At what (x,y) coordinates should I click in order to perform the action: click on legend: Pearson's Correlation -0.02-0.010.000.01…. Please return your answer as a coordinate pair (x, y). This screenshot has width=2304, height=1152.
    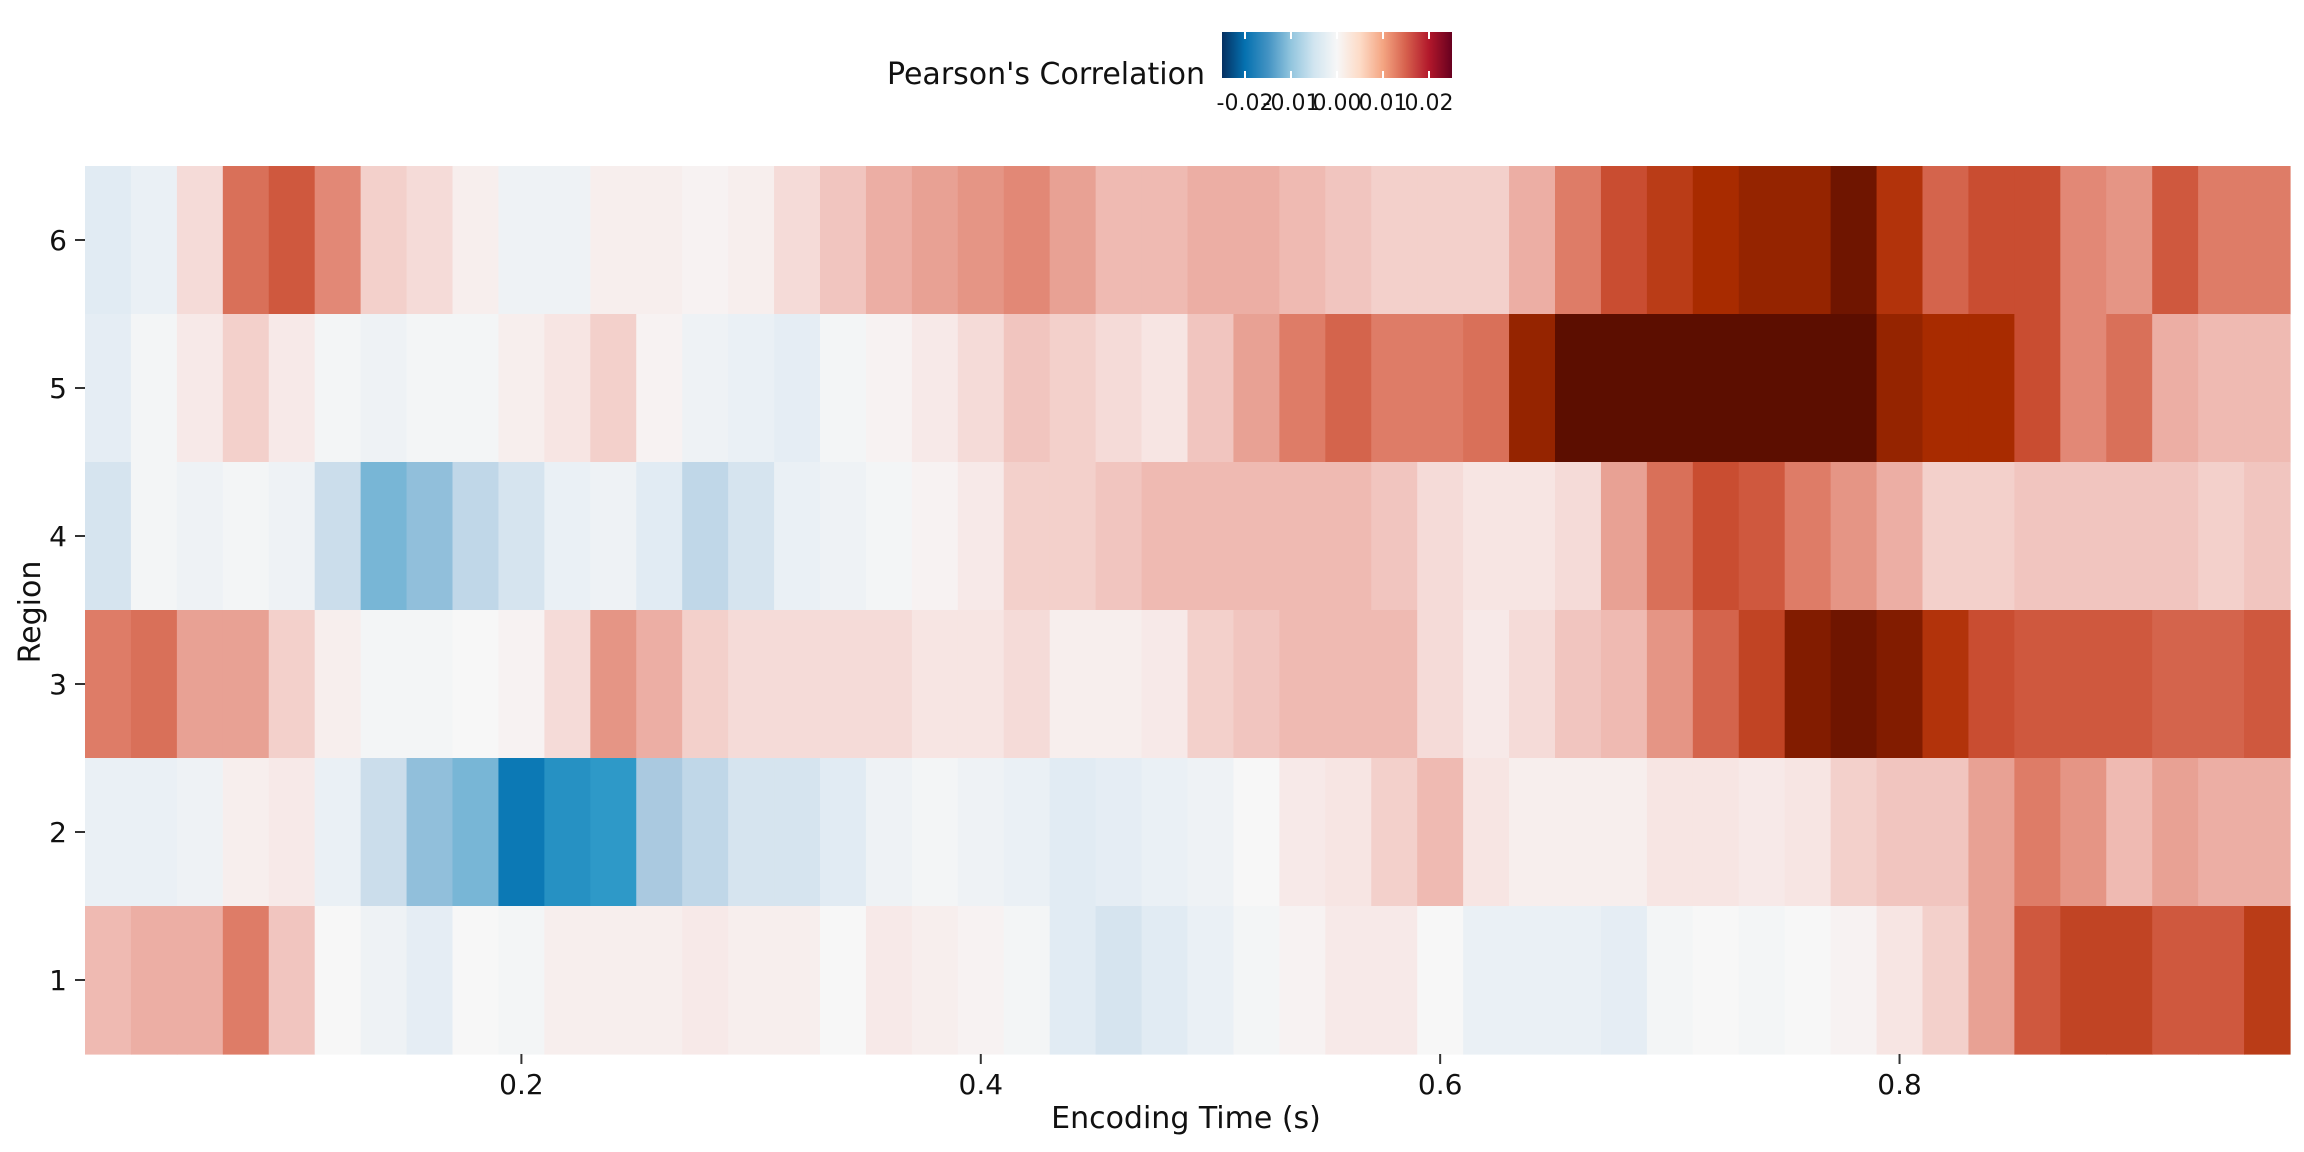
    Looking at the image, I should click on (1170, 74).